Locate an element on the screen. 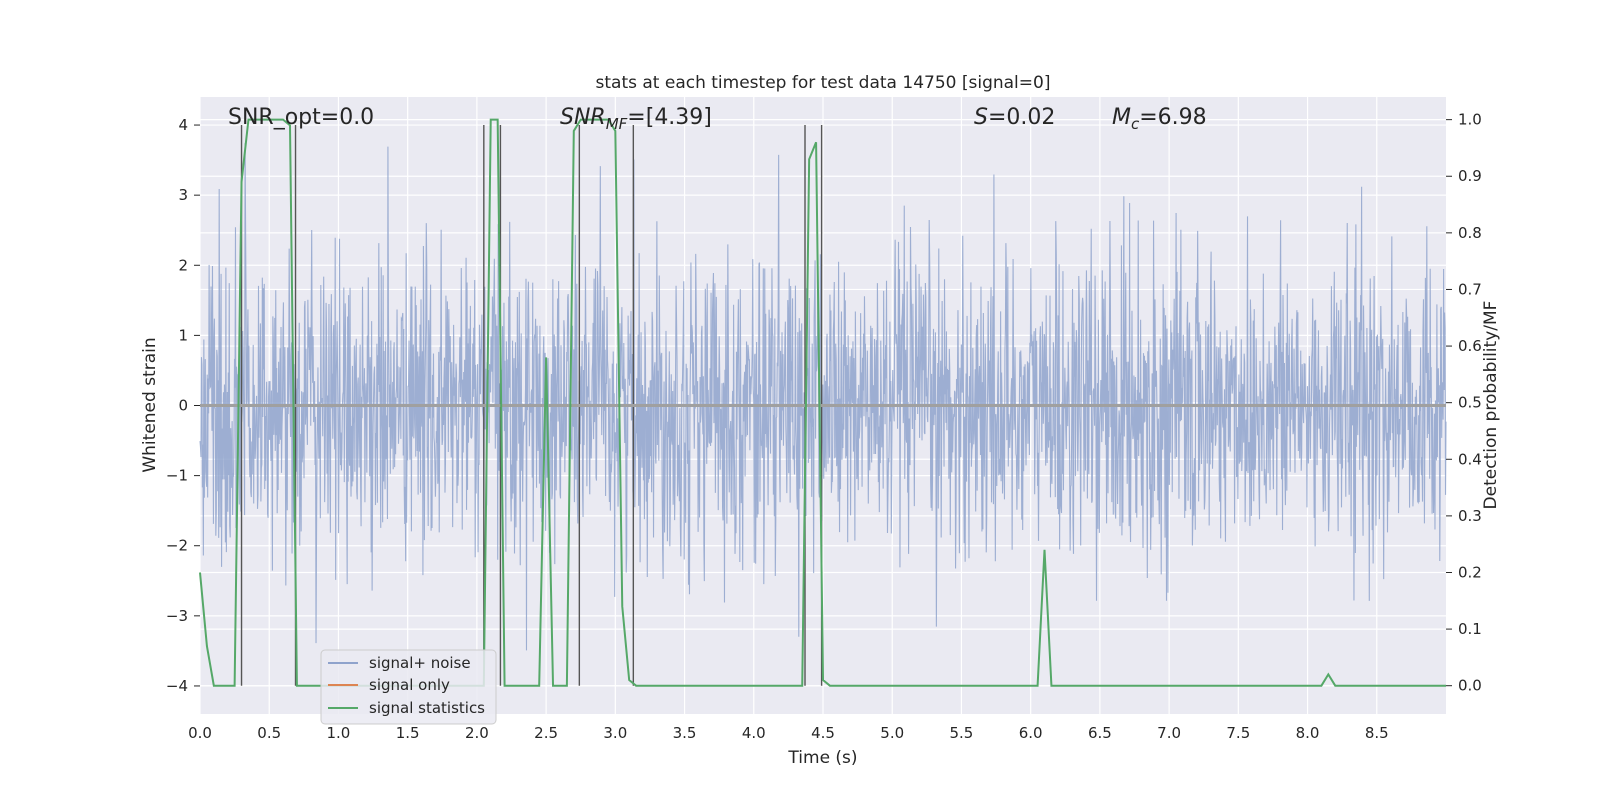  y-tick-label: −1 is located at coordinates (177, 476).